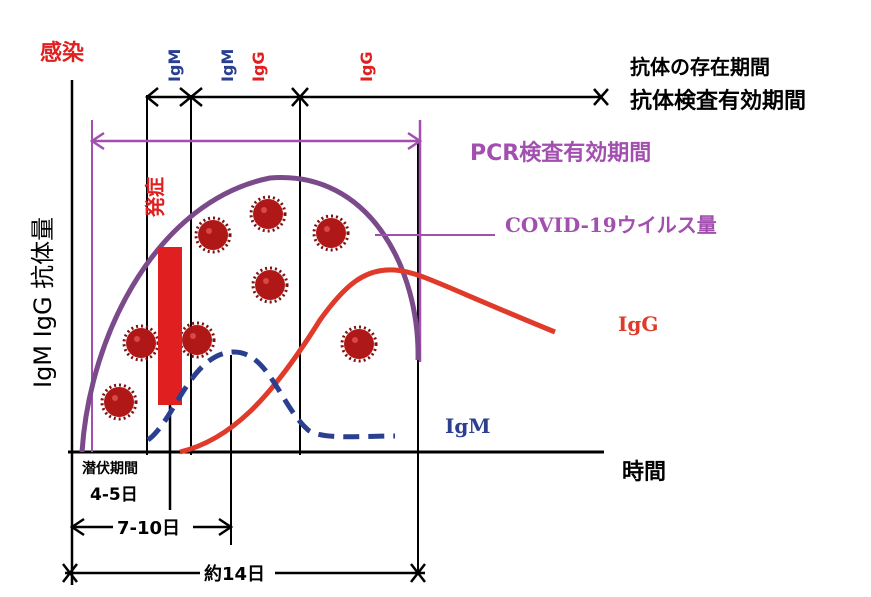 The width and height of the screenshot is (871, 597). What do you see at coordinates (110, 468) in the screenshot?
I see `incubation-label: 潜伏期間` at bounding box center [110, 468].